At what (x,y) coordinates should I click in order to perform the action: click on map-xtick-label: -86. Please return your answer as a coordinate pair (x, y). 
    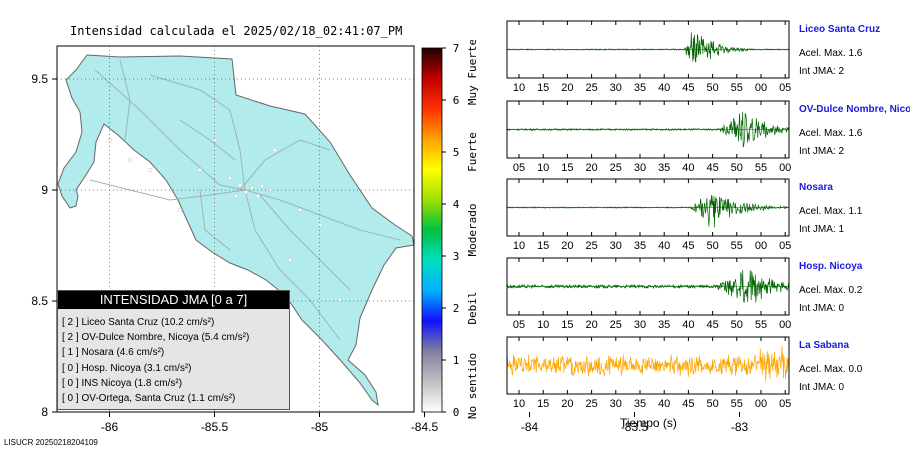
    Looking at the image, I should click on (110, 427).